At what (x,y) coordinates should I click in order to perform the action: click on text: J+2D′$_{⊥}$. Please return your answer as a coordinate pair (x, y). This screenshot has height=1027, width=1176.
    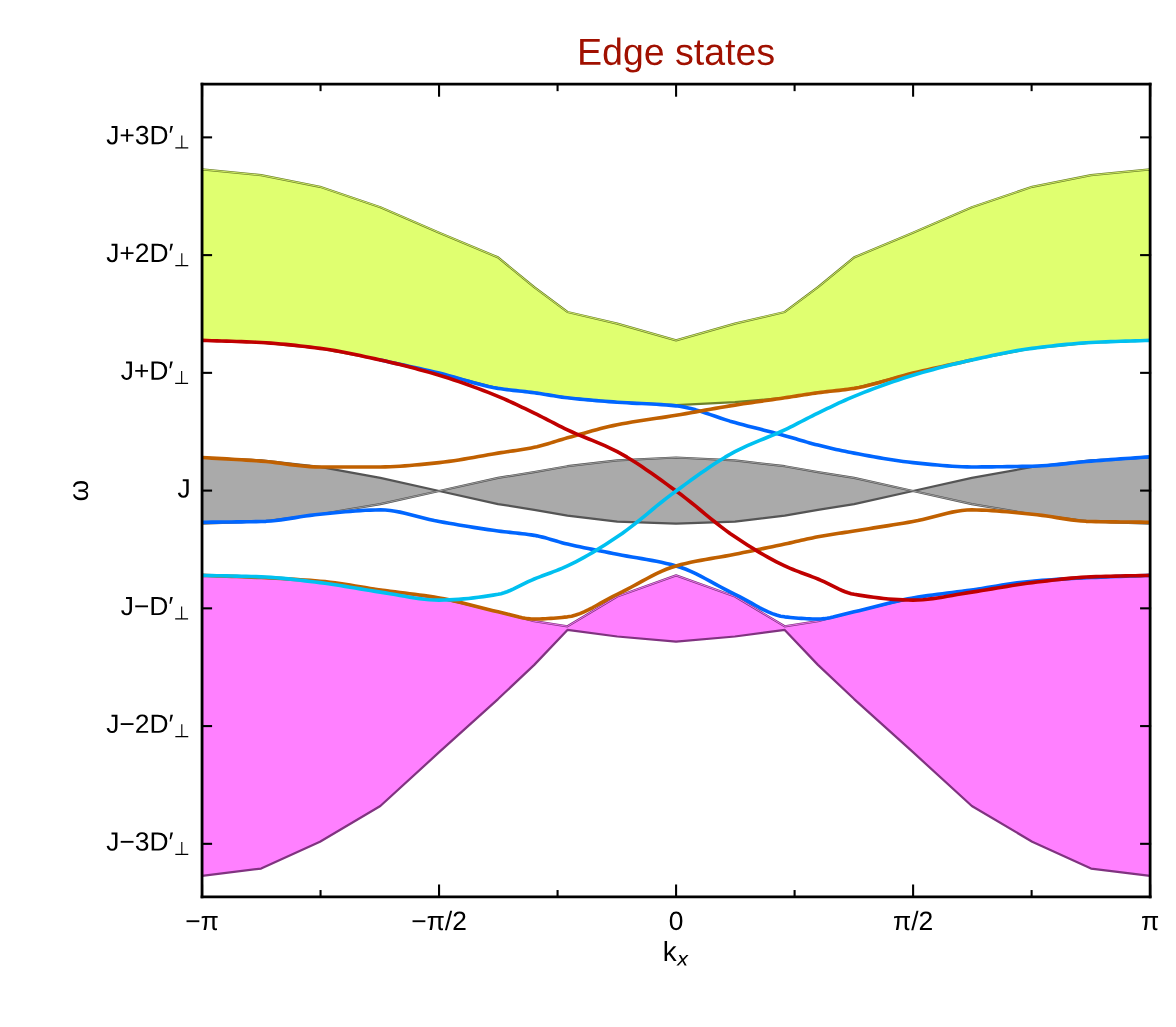
    Looking at the image, I should click on (147, 255).